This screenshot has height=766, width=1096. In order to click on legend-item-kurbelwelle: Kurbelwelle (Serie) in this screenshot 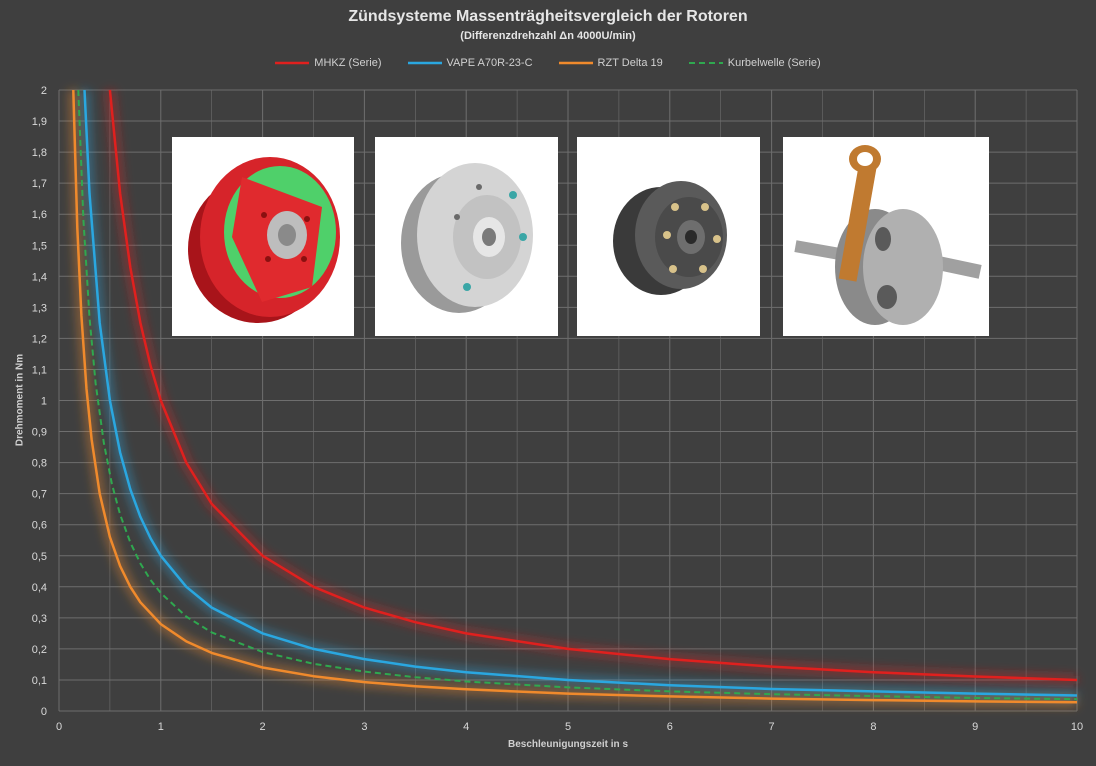, I will do `click(754, 63)`.